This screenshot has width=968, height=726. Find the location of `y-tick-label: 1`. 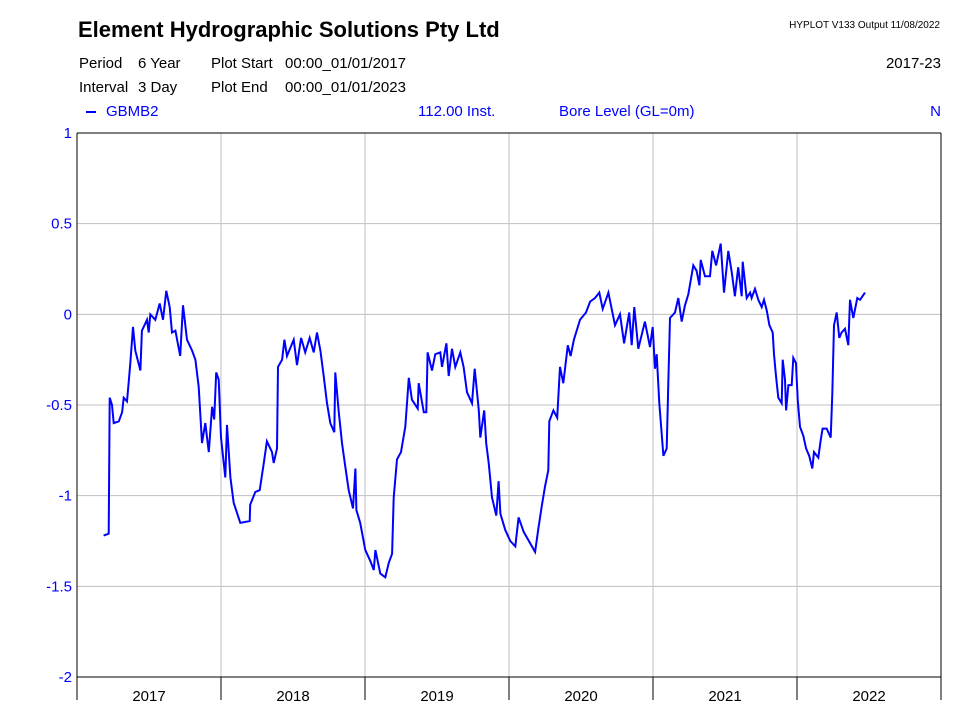

y-tick-label: 1 is located at coordinates (68, 133).